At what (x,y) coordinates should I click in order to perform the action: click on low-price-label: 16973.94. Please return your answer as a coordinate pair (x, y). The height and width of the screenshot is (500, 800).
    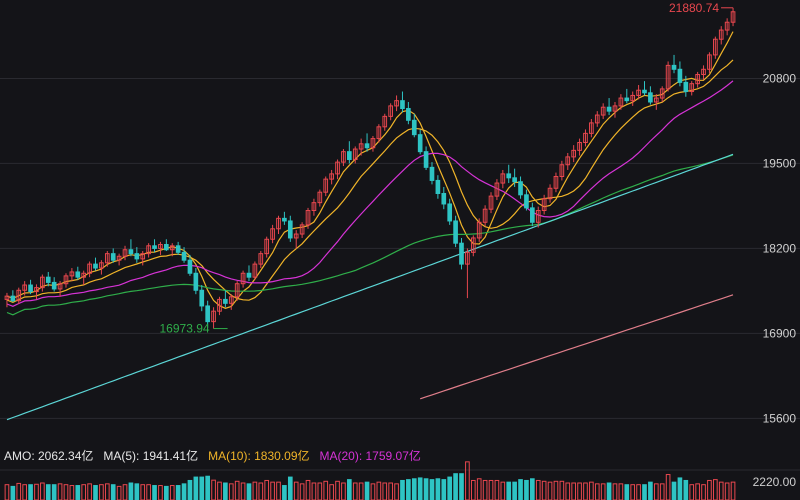
    Looking at the image, I should click on (185, 329).